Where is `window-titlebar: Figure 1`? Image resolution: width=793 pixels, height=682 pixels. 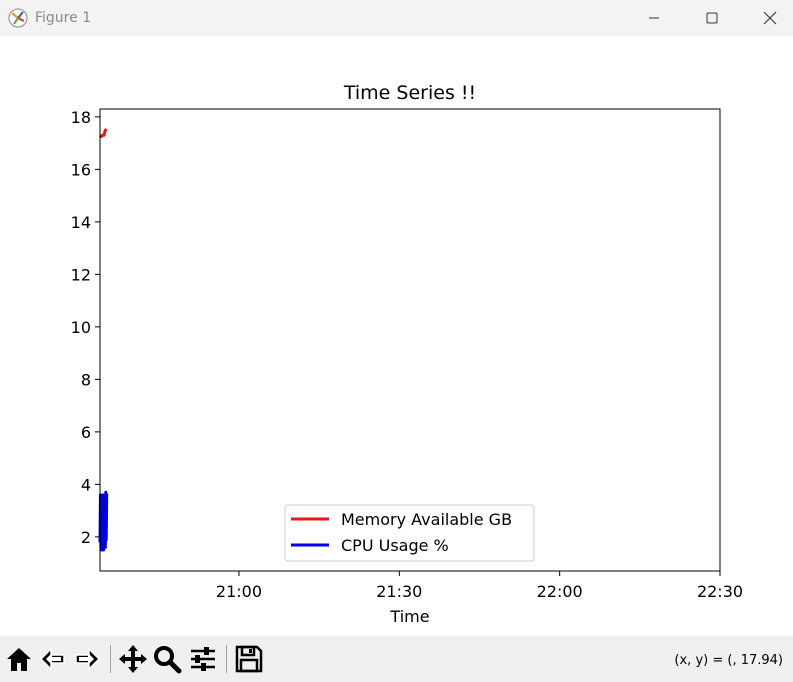 window-titlebar: Figure 1 is located at coordinates (396, 18).